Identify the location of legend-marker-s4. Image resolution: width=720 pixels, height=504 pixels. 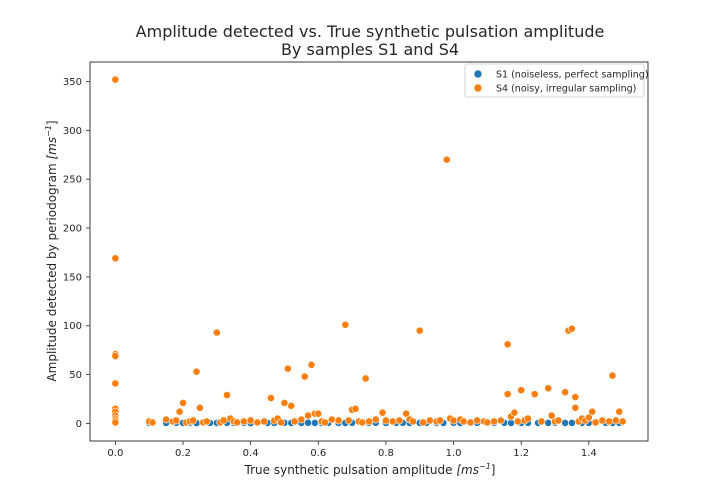
(478, 88).